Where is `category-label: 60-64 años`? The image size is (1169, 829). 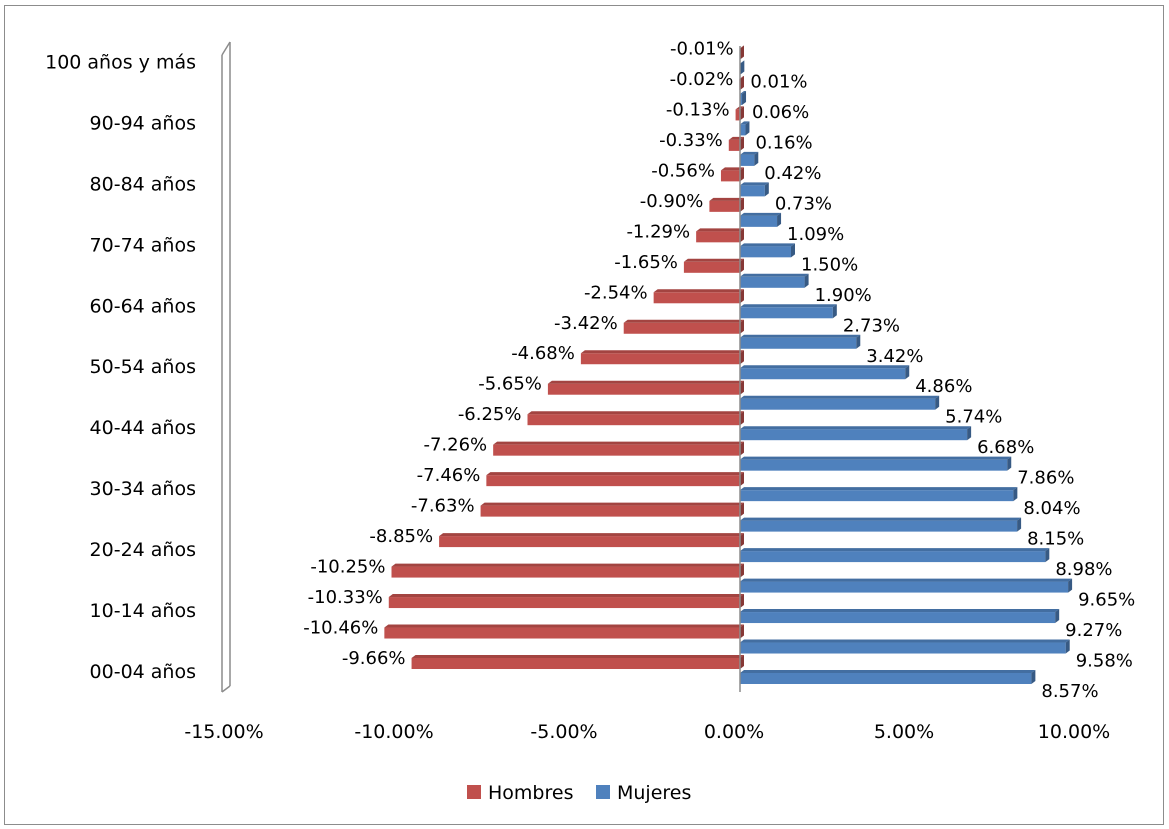
category-label: 60-64 años is located at coordinates (143, 306).